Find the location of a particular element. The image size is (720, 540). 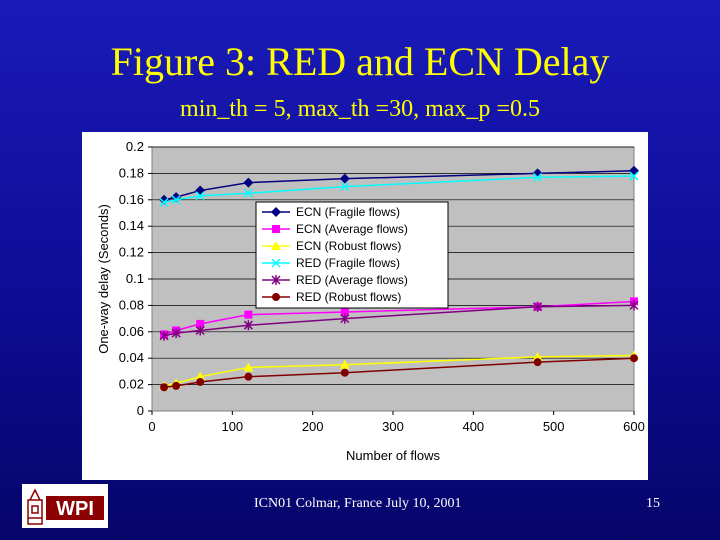

logo-badge is located at coordinates (75, 508).